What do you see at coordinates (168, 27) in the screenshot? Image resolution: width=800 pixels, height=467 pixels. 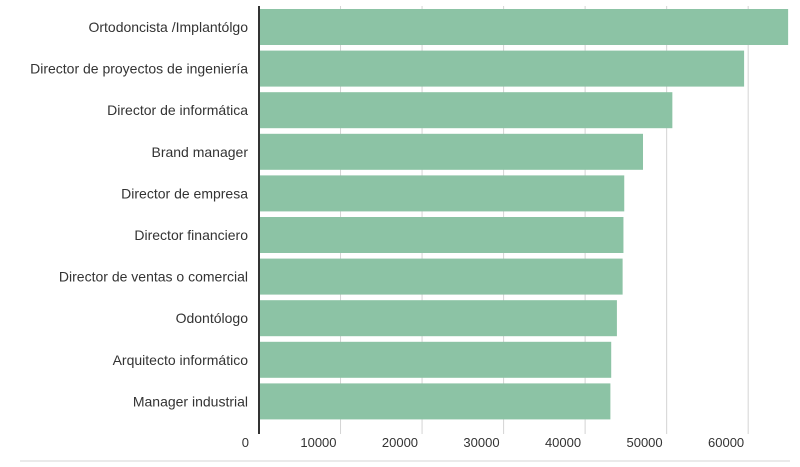 I see `category-label: Ortodoncista /Implantólgo` at bounding box center [168, 27].